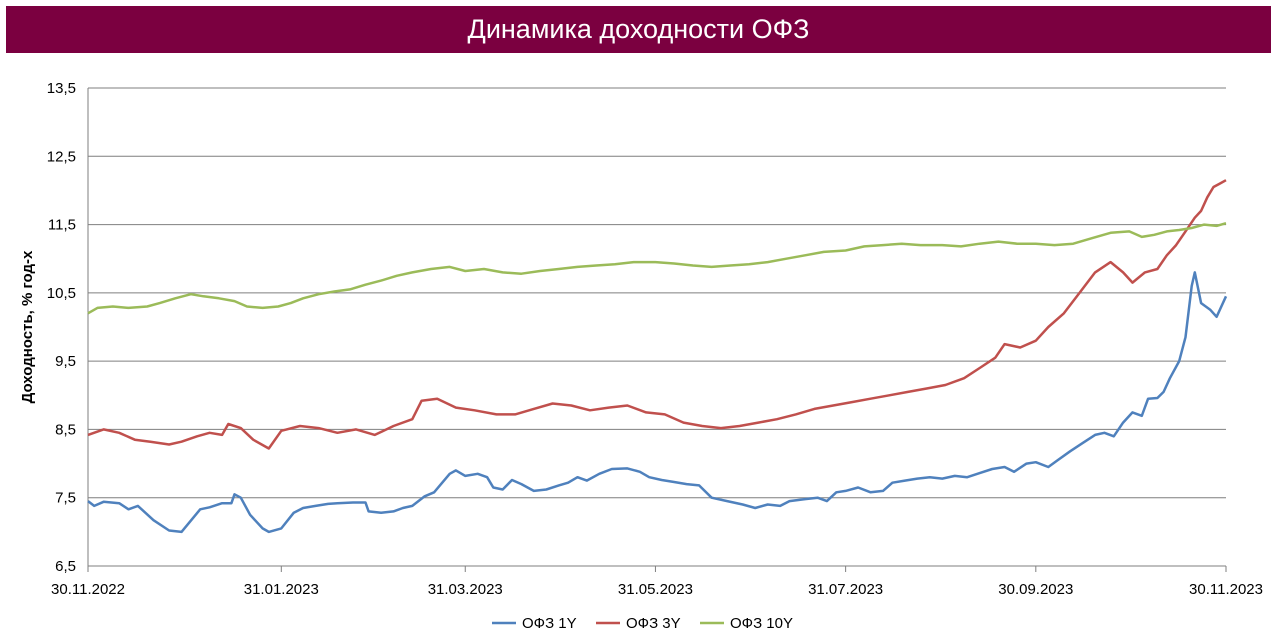 This screenshot has width=1277, height=637. What do you see at coordinates (655, 589) in the screenshot?
I see `x-tick-label: 31.05.2023` at bounding box center [655, 589].